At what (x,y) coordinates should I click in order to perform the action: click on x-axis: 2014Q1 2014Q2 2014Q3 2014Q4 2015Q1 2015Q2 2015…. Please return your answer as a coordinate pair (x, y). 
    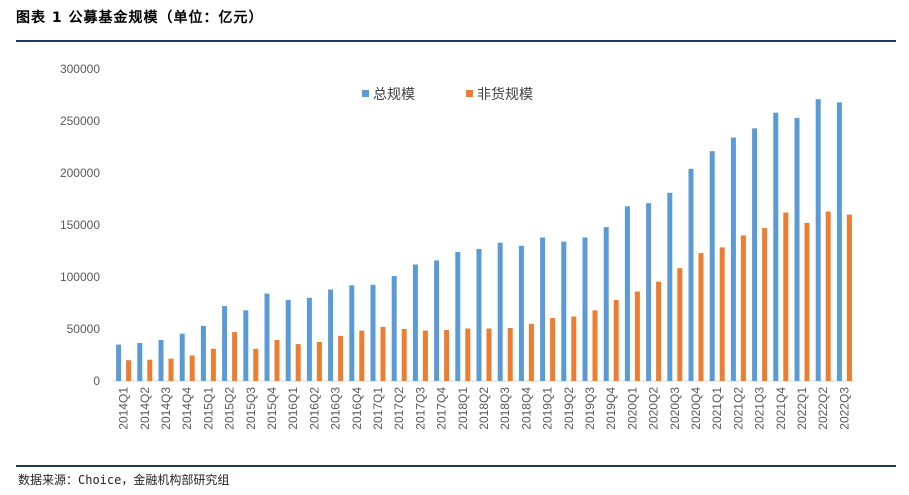
    Looking at the image, I should click on (484, 405).